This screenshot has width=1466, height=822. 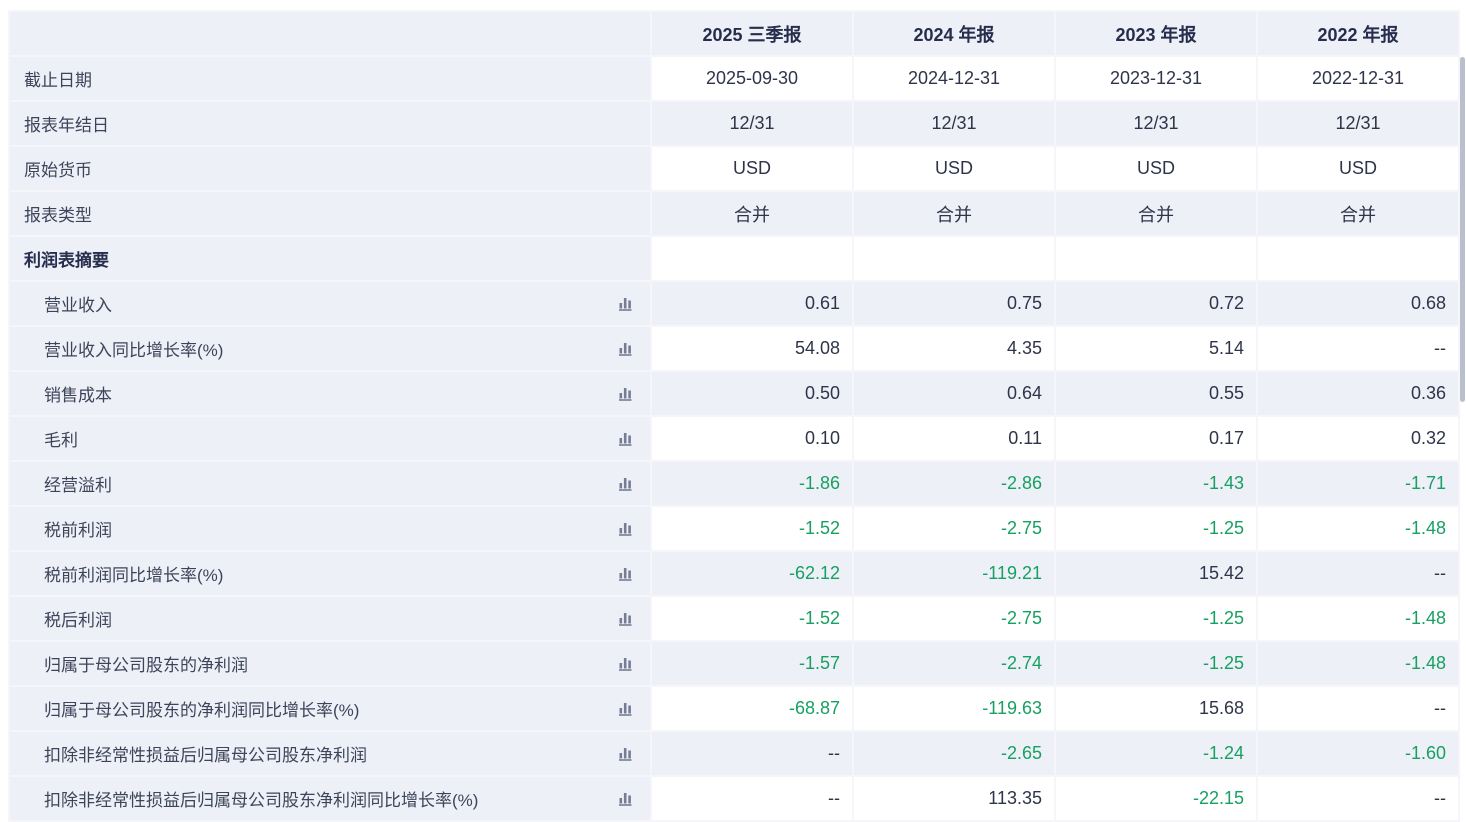 I want to click on column-header-2025q3: 2025 三季报, so click(x=752, y=33).